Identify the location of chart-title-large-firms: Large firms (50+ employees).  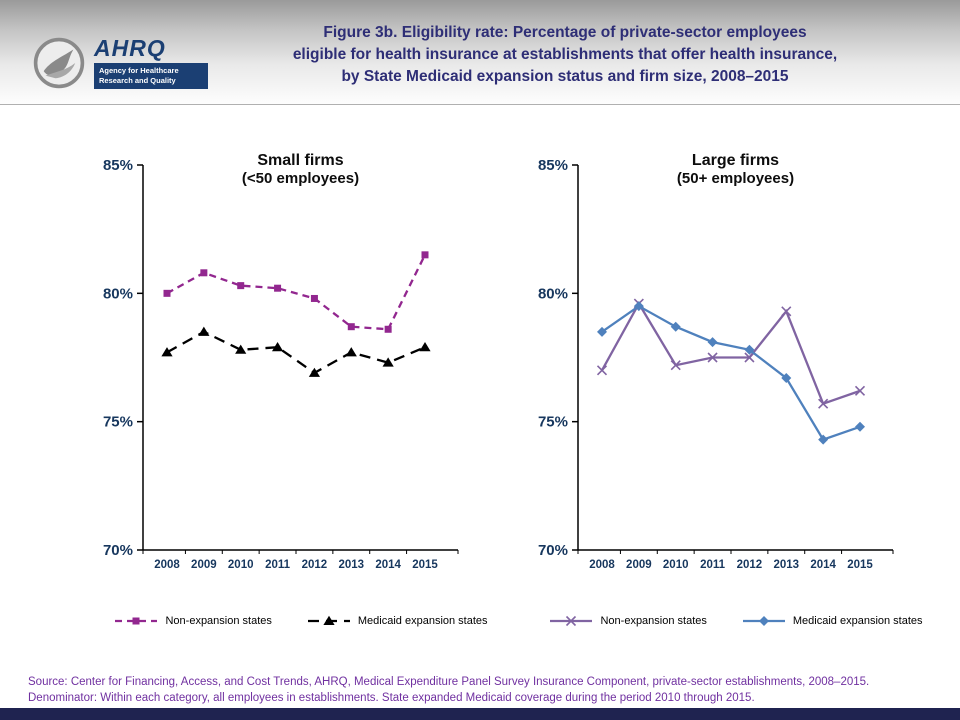
(735, 169).